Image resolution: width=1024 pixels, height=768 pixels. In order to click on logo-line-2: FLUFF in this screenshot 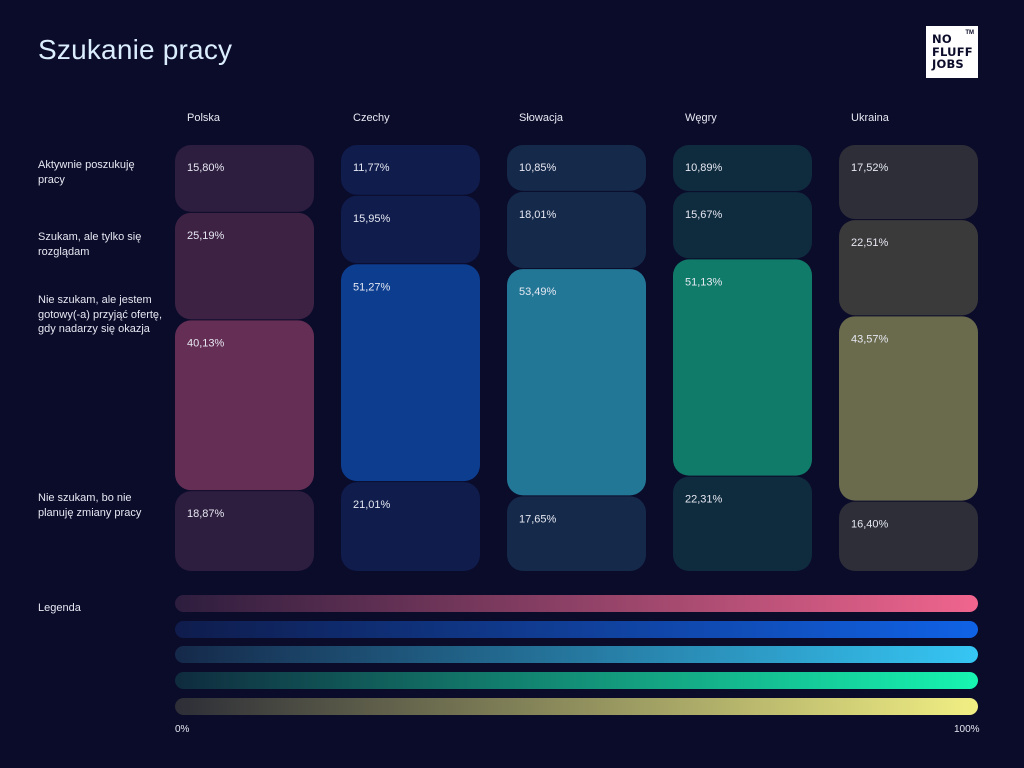, I will do `click(952, 51)`.